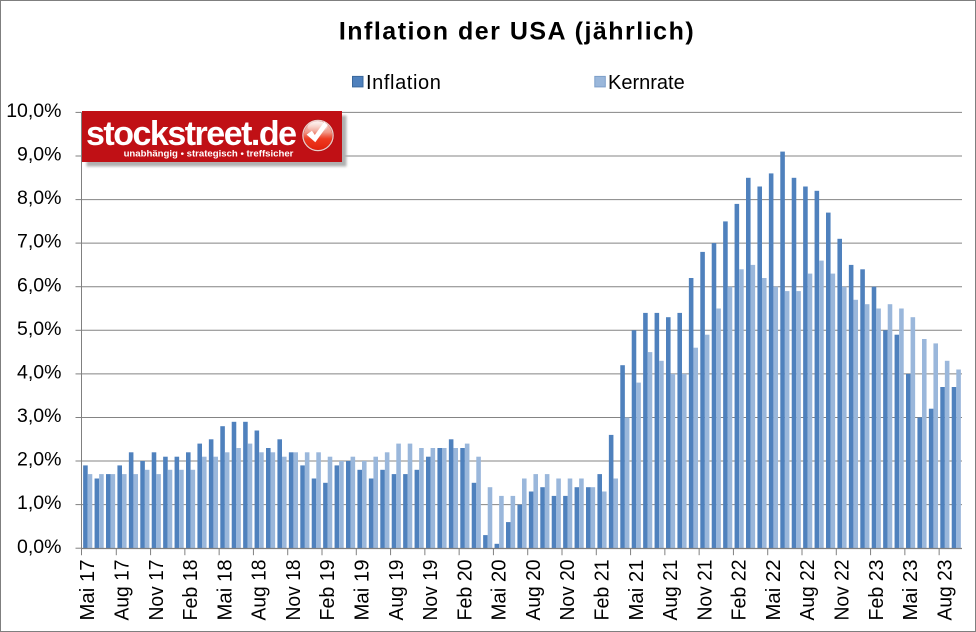 Image resolution: width=976 pixels, height=632 pixels. What do you see at coordinates (88, 590) in the screenshot?
I see `svg-text: Mai 17` at bounding box center [88, 590].